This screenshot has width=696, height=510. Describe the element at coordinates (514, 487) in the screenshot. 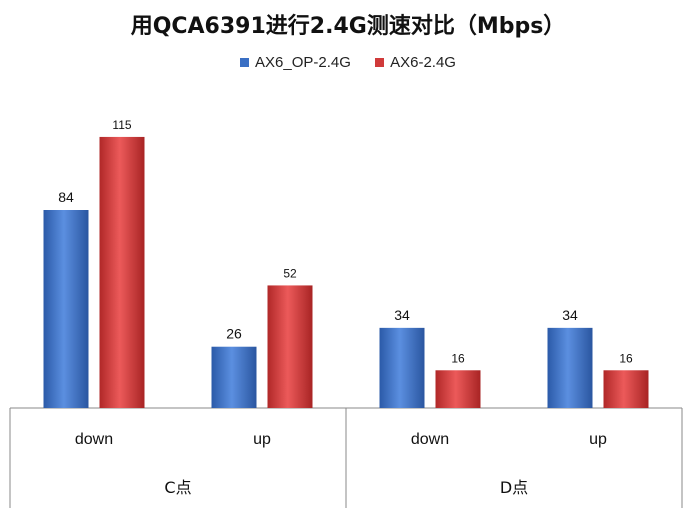

I see `group-label: D点` at that location.